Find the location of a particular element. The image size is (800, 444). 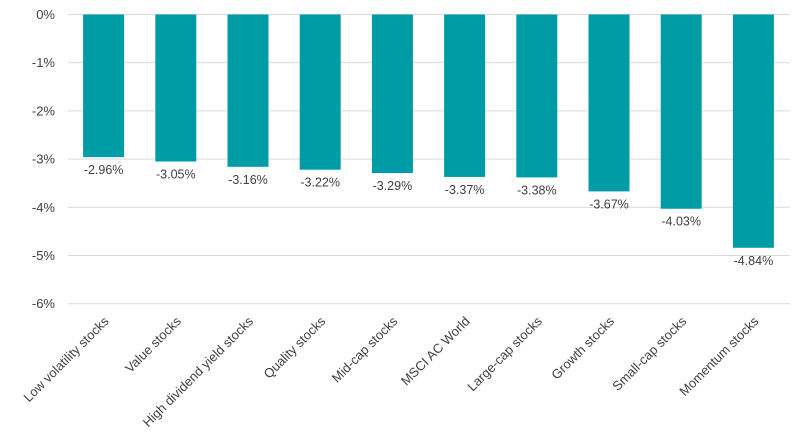

y-tick-label: -6% is located at coordinates (44, 303).